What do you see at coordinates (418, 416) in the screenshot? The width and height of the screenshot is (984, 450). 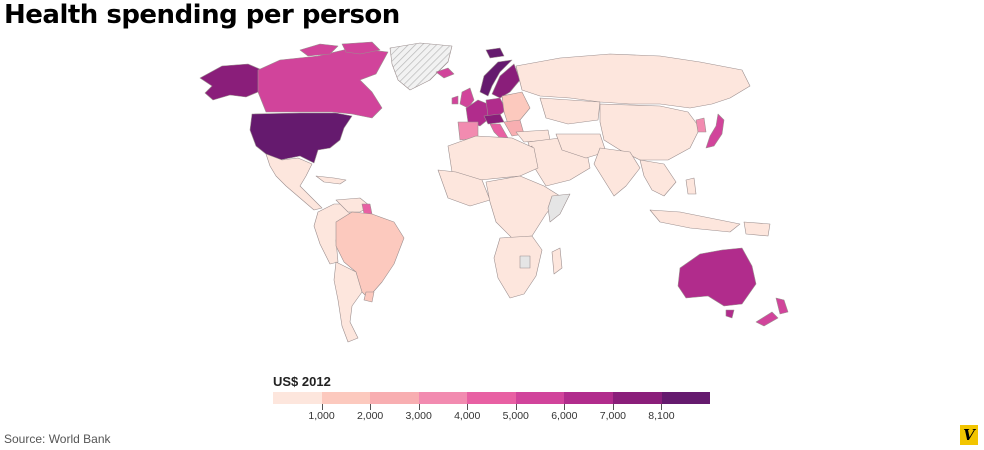 I see `legend-tick-label: 3,000` at bounding box center [418, 416].